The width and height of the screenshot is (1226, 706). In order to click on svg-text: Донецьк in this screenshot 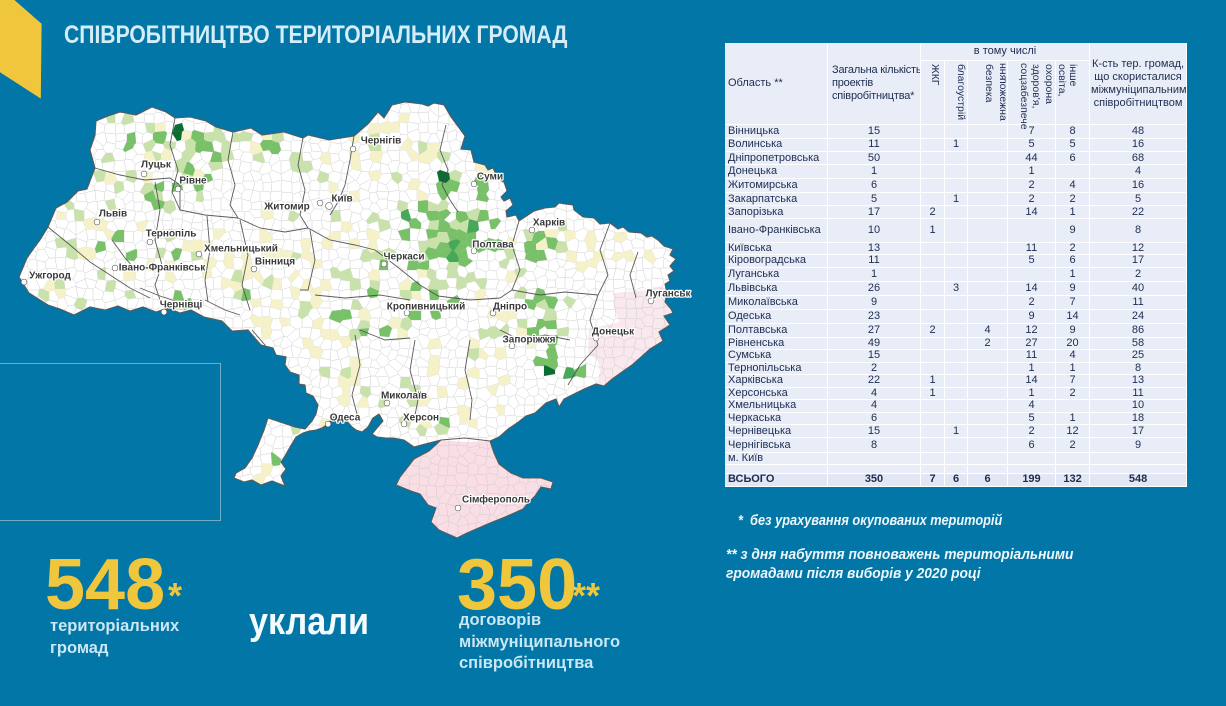, I will do `click(613, 332)`.